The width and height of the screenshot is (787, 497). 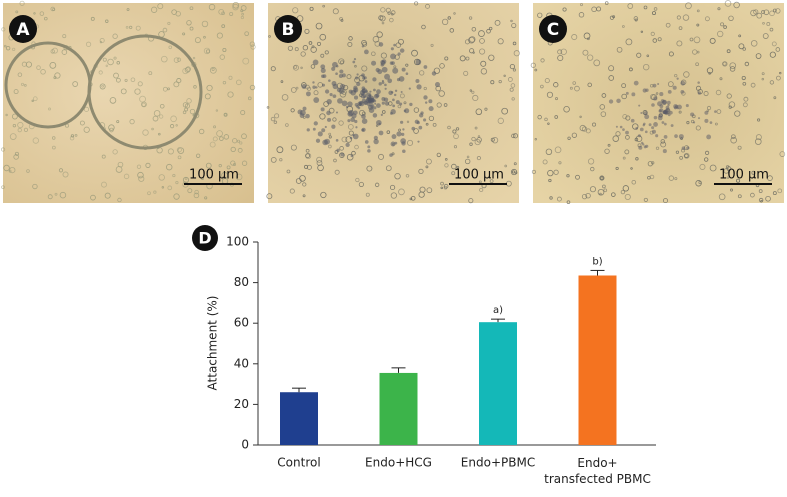 What do you see at coordinates (498, 310) in the screenshot?
I see `annotation: a)` at bounding box center [498, 310].